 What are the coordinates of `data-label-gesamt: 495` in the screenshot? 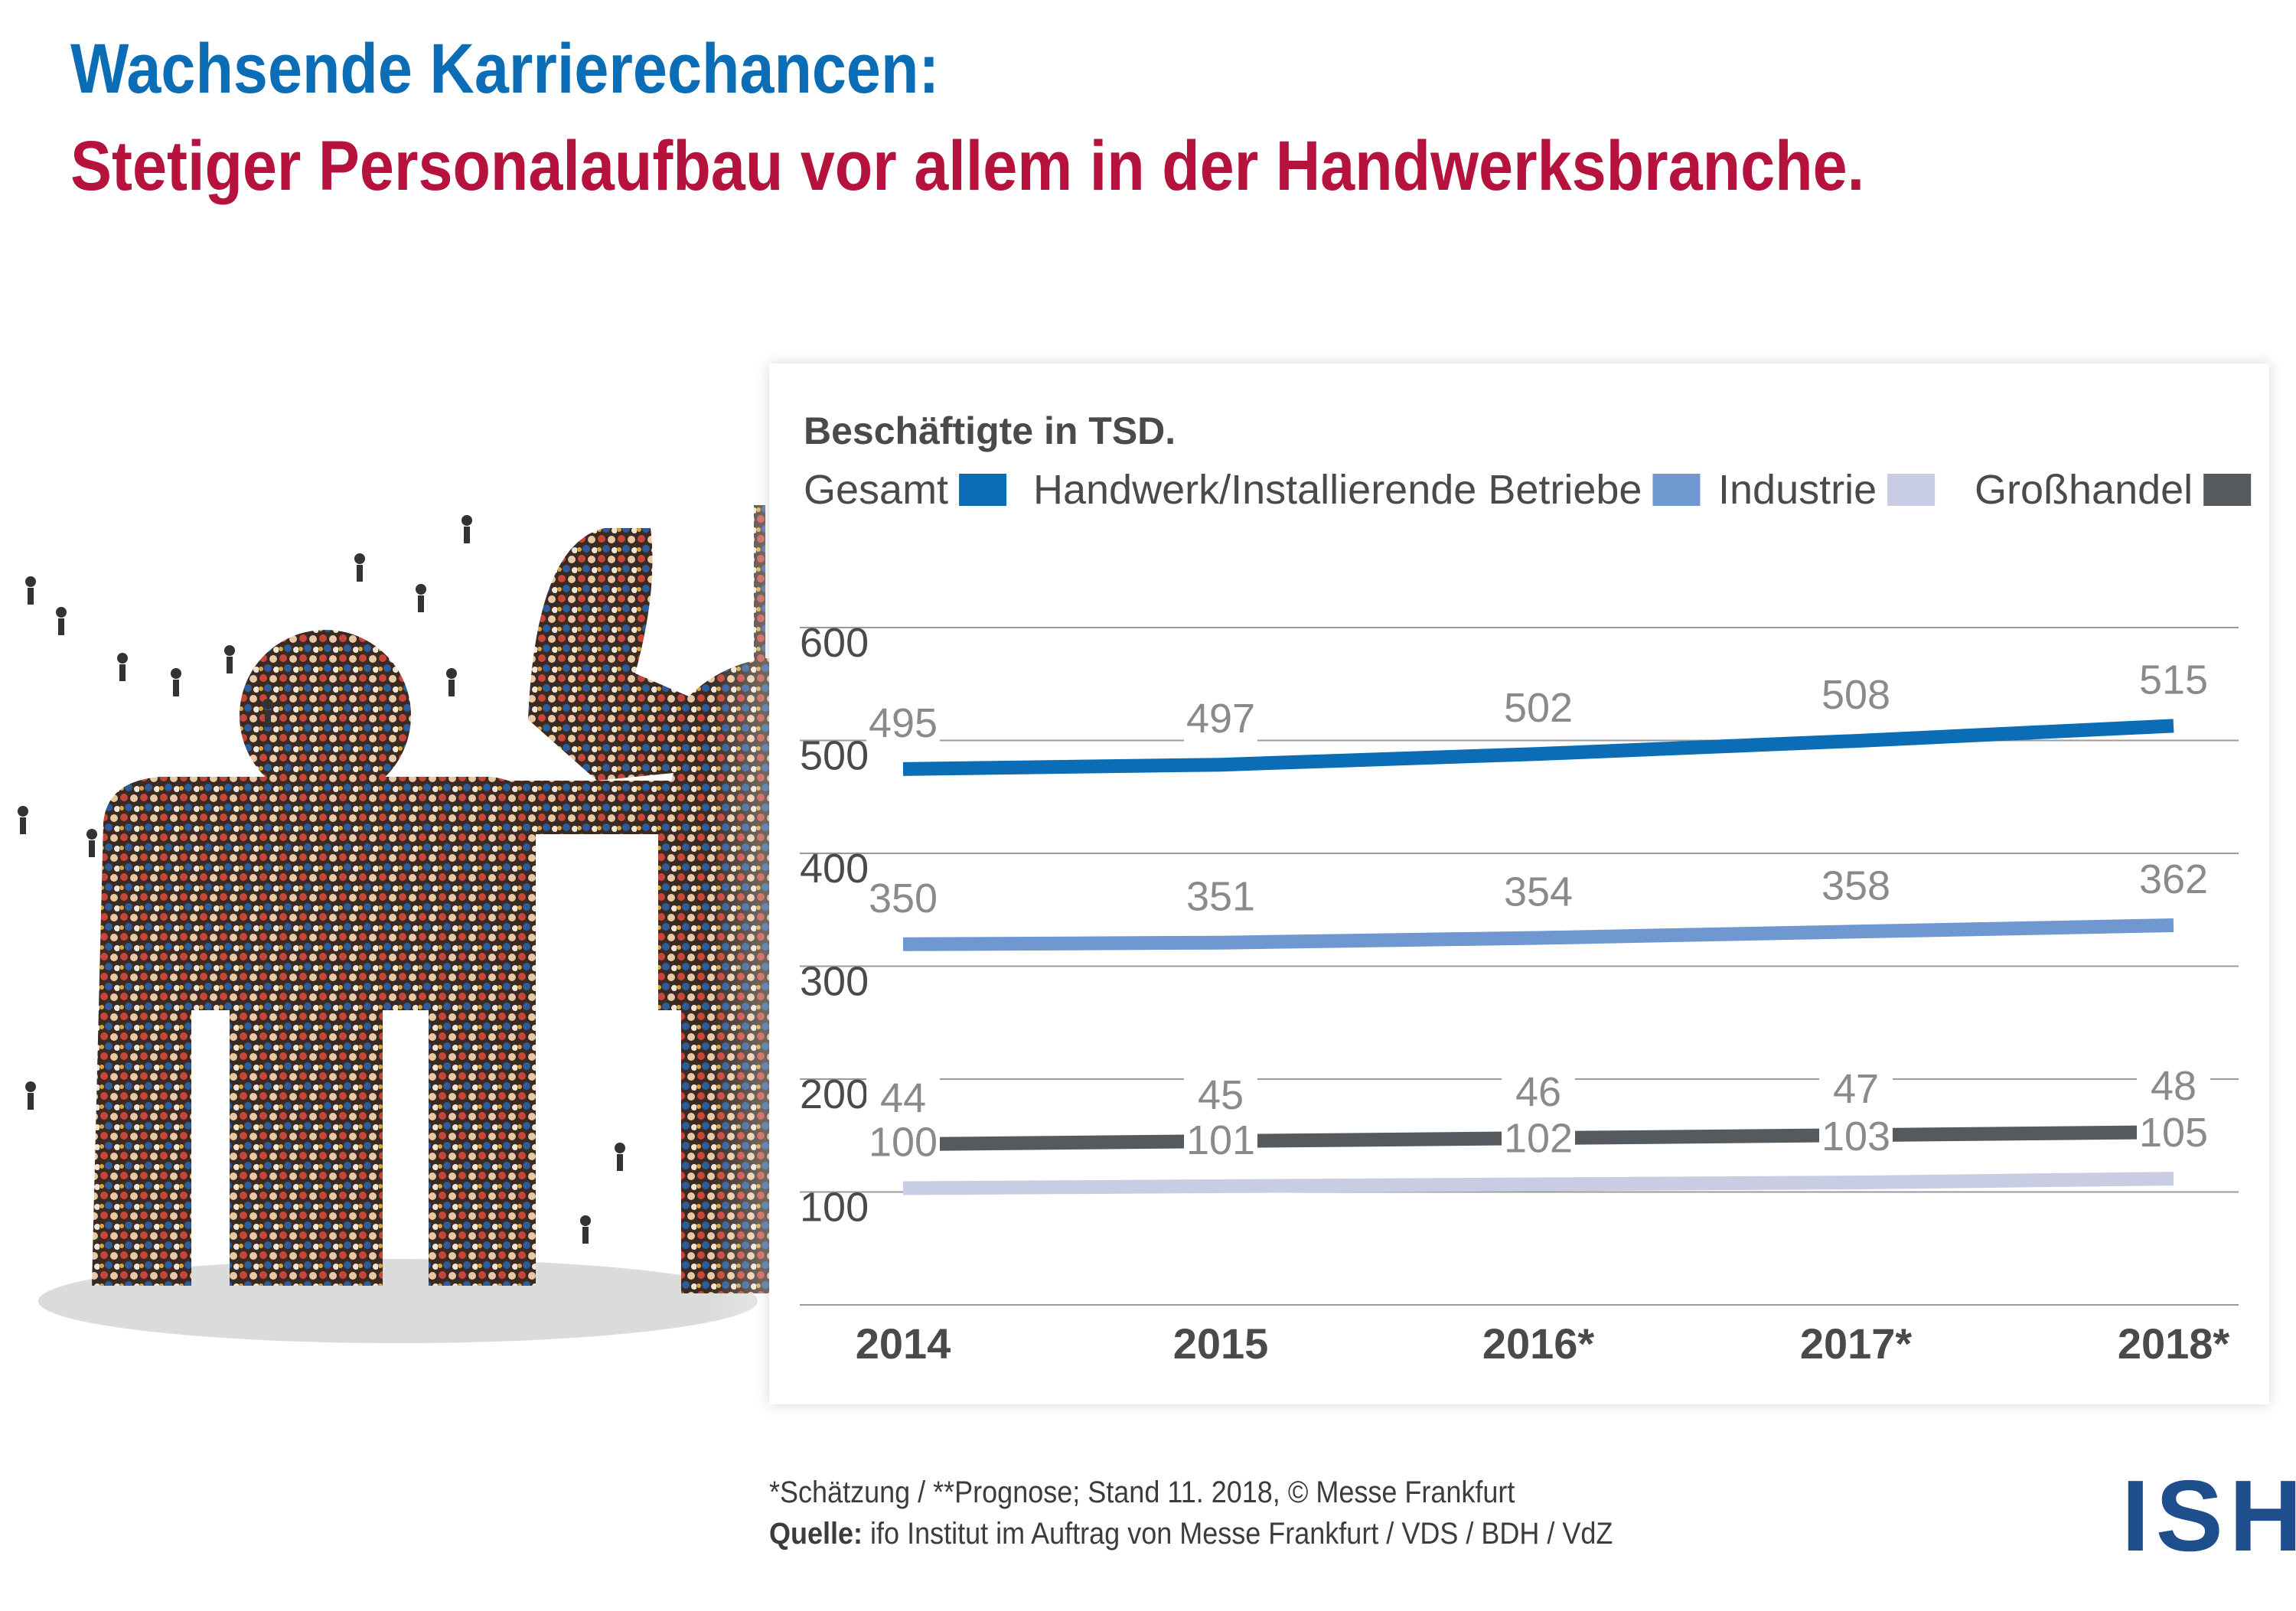 It's located at (903, 723).